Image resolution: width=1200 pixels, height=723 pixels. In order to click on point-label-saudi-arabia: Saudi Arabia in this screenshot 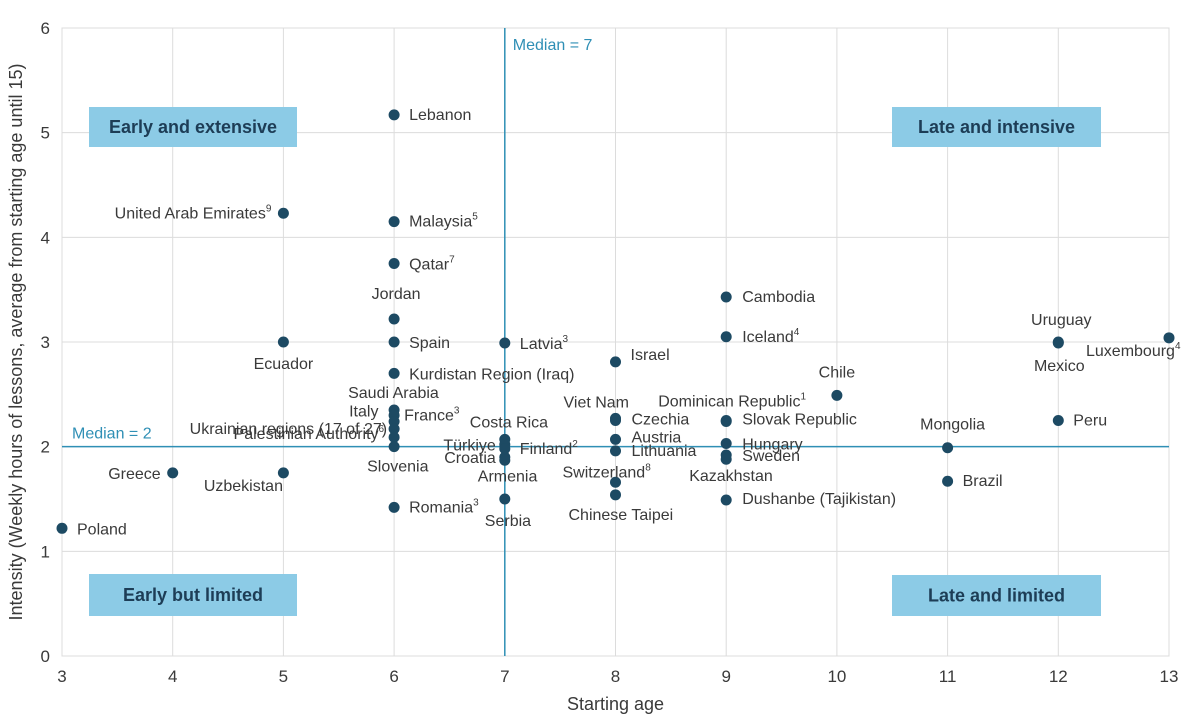, I will do `click(393, 393)`.